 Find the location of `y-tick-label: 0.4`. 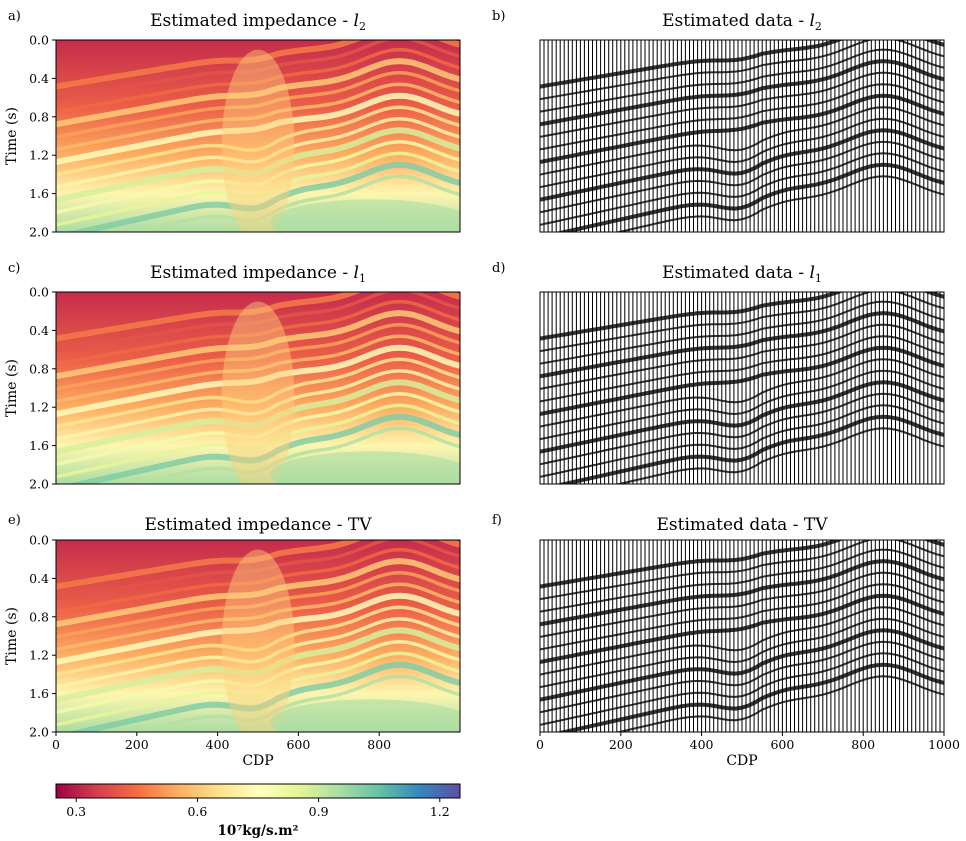

y-tick-label: 0.4 is located at coordinates (39, 78).